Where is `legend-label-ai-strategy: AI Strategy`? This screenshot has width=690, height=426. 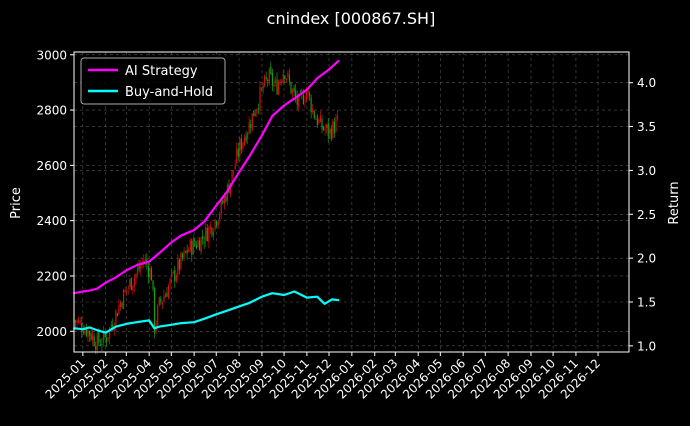 legend-label-ai-strategy: AI Strategy is located at coordinates (161, 71).